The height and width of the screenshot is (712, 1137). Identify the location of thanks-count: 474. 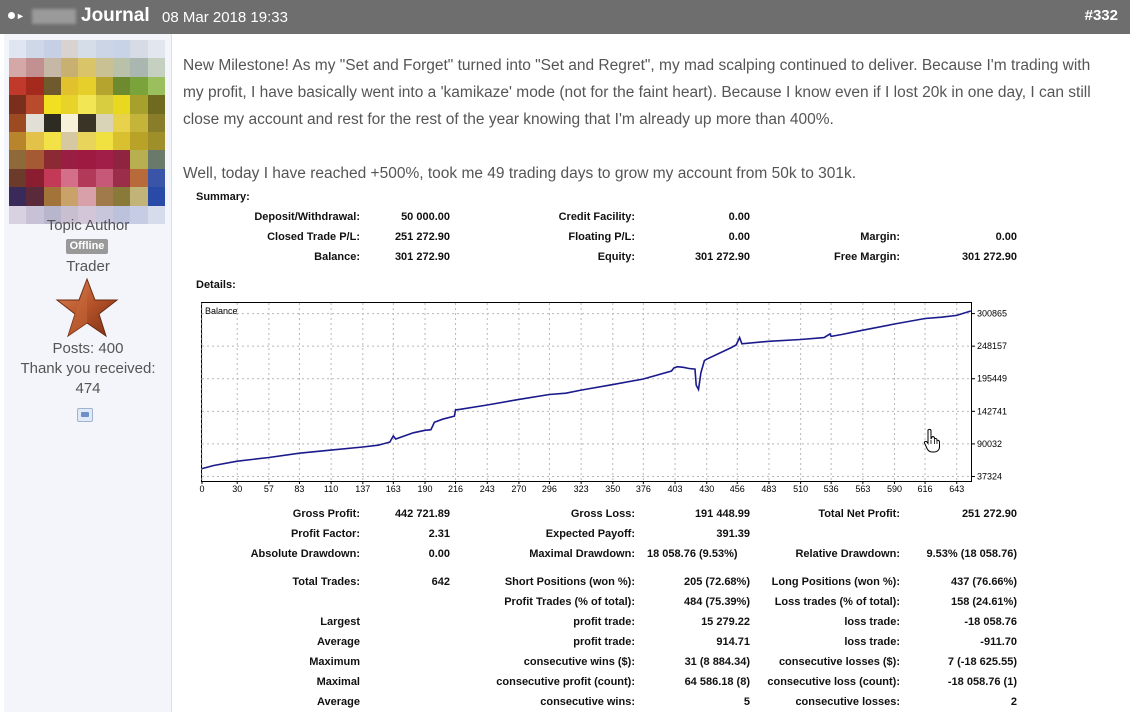
(88, 388).